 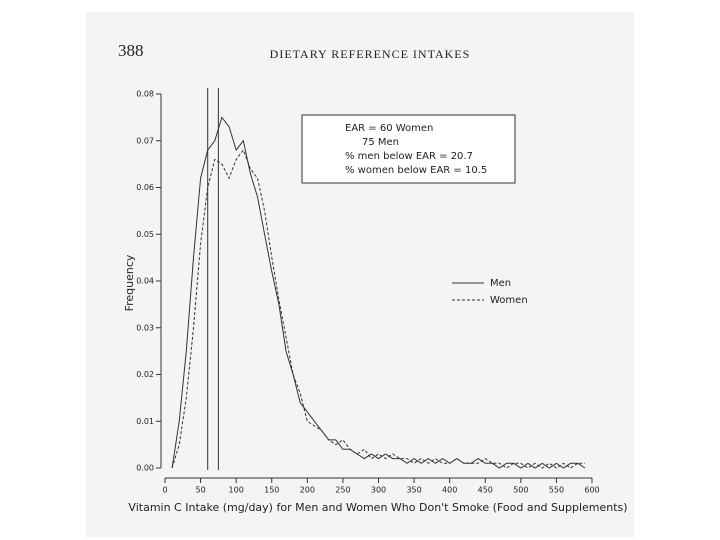 What do you see at coordinates (271, 490) in the screenshot?
I see `x-tick-label: 150` at bounding box center [271, 490].